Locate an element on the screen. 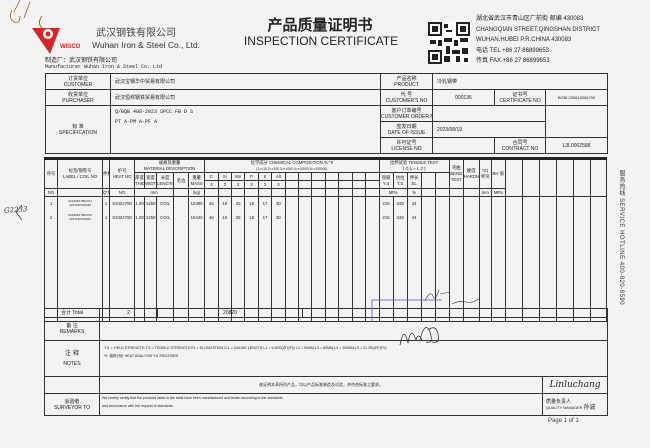 Image resolution: width=650 pixels, height=448 pixels. customer-order-value is located at coordinates (489, 113).